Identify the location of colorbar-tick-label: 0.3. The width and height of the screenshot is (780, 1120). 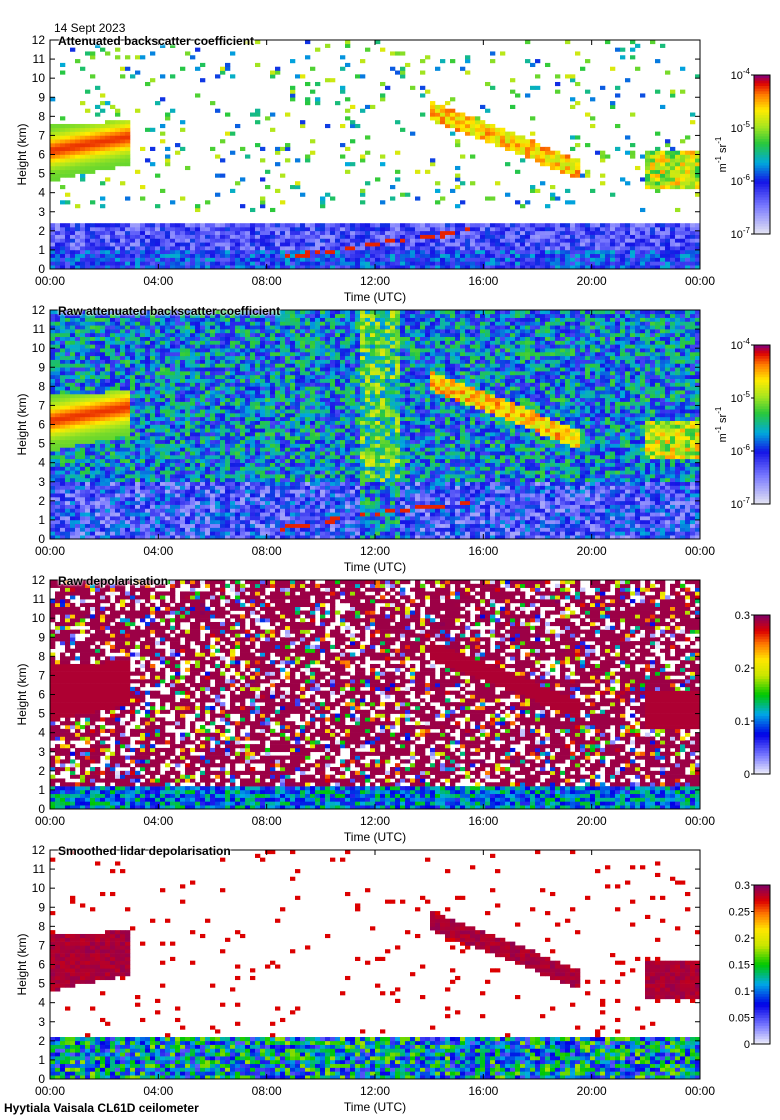
(742, 616).